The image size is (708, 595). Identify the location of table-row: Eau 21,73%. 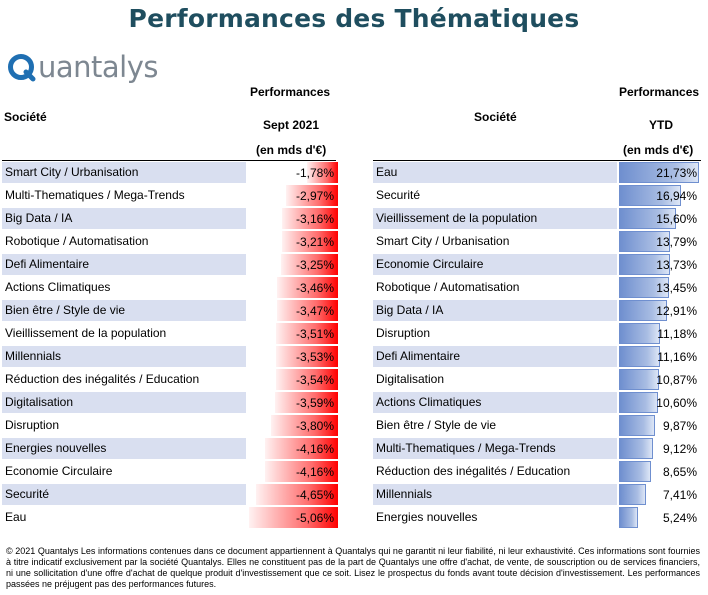
(537, 172).